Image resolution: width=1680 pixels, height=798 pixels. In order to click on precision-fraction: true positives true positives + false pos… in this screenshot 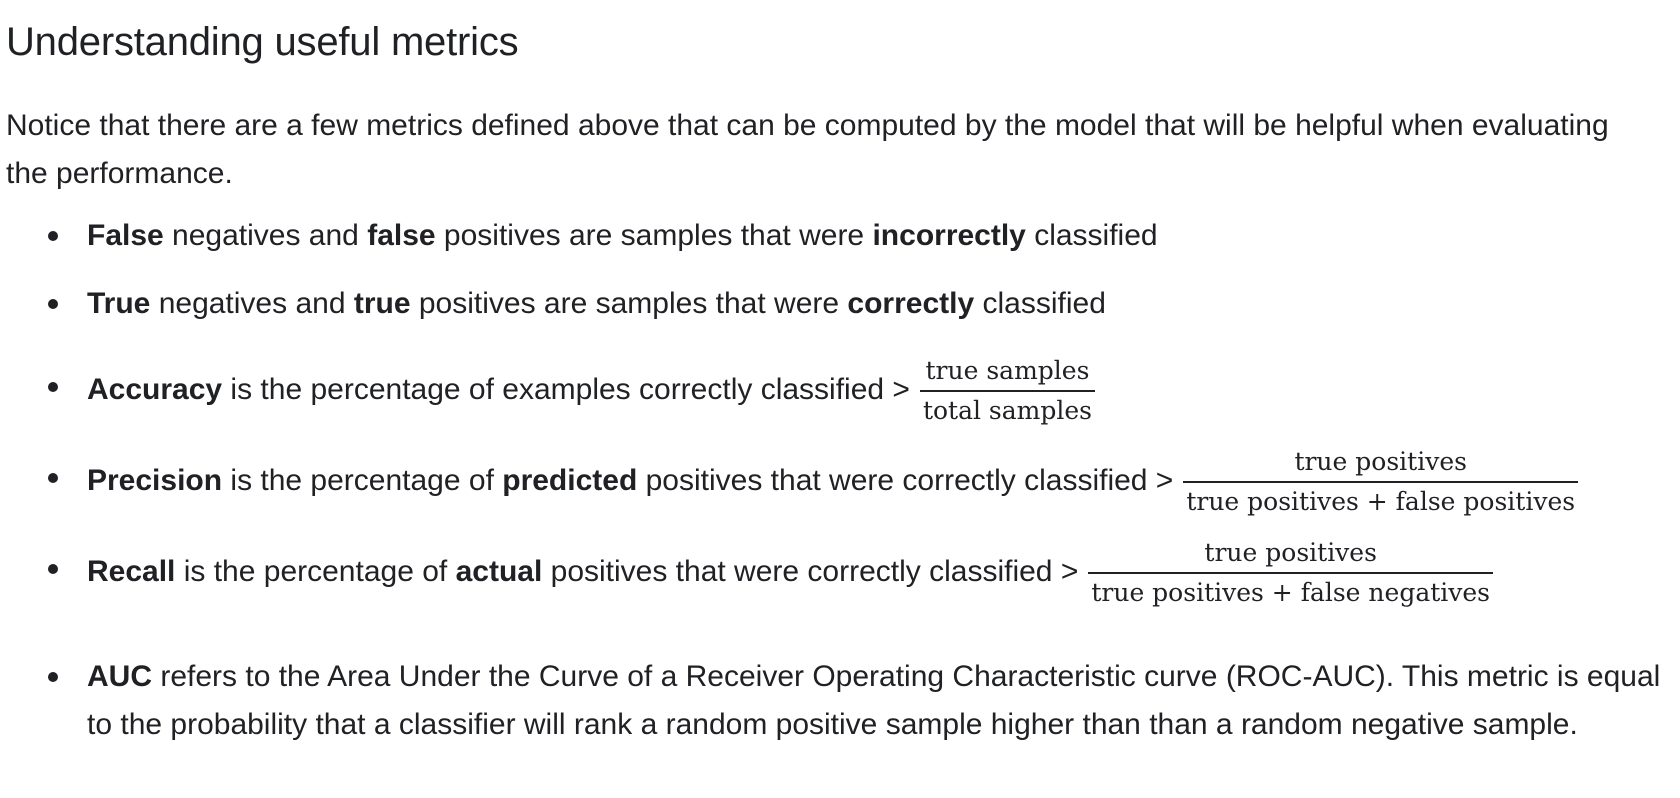, I will do `click(1381, 482)`.